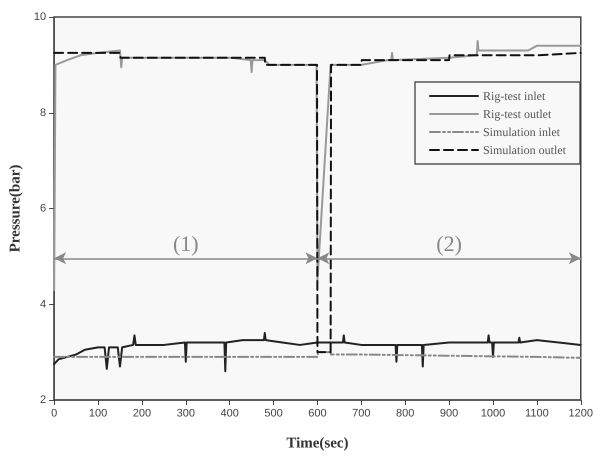 This screenshot has width=596, height=463. I want to click on x-tick-label: 200, so click(142, 414).